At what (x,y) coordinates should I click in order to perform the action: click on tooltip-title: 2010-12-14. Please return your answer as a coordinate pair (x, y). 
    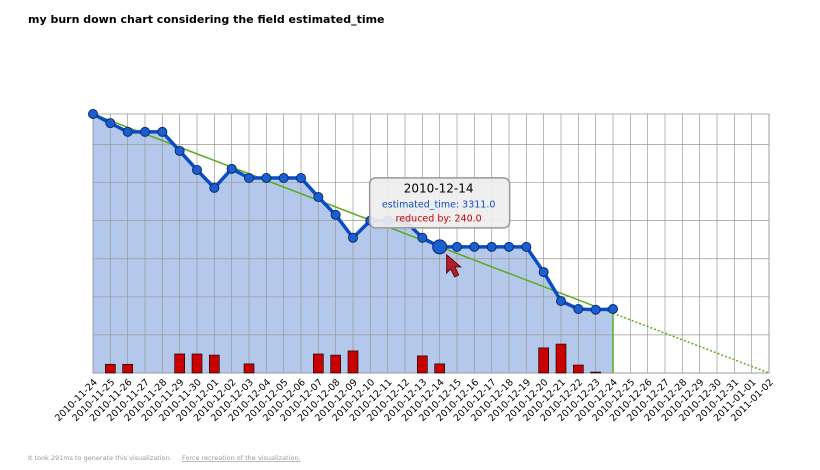
    Looking at the image, I should click on (439, 188).